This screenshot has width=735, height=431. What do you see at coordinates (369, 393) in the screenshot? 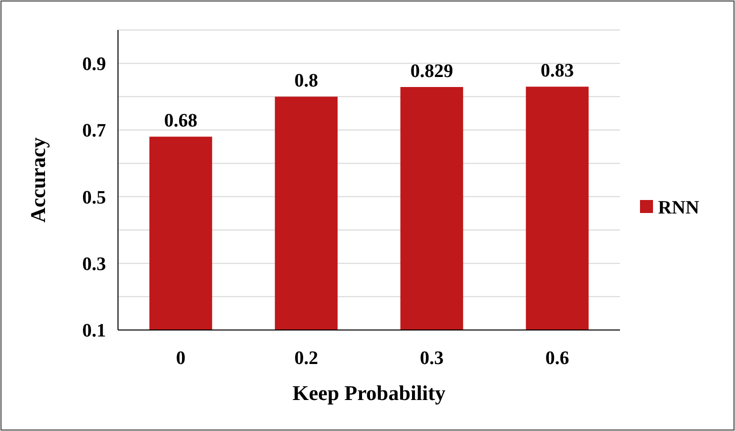
I see `x-axis-title: Keep Probability` at bounding box center [369, 393].